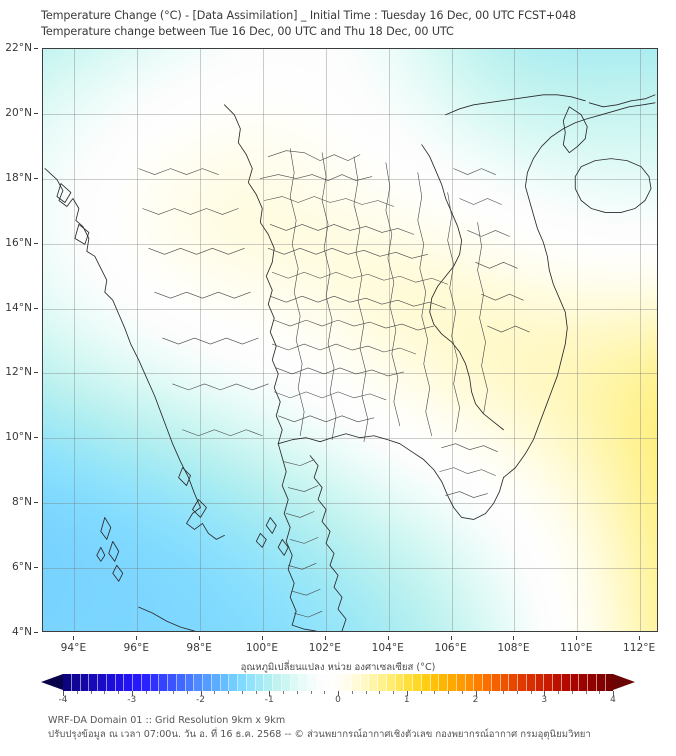  I want to click on latitude-label: 22°N, so click(18, 48).